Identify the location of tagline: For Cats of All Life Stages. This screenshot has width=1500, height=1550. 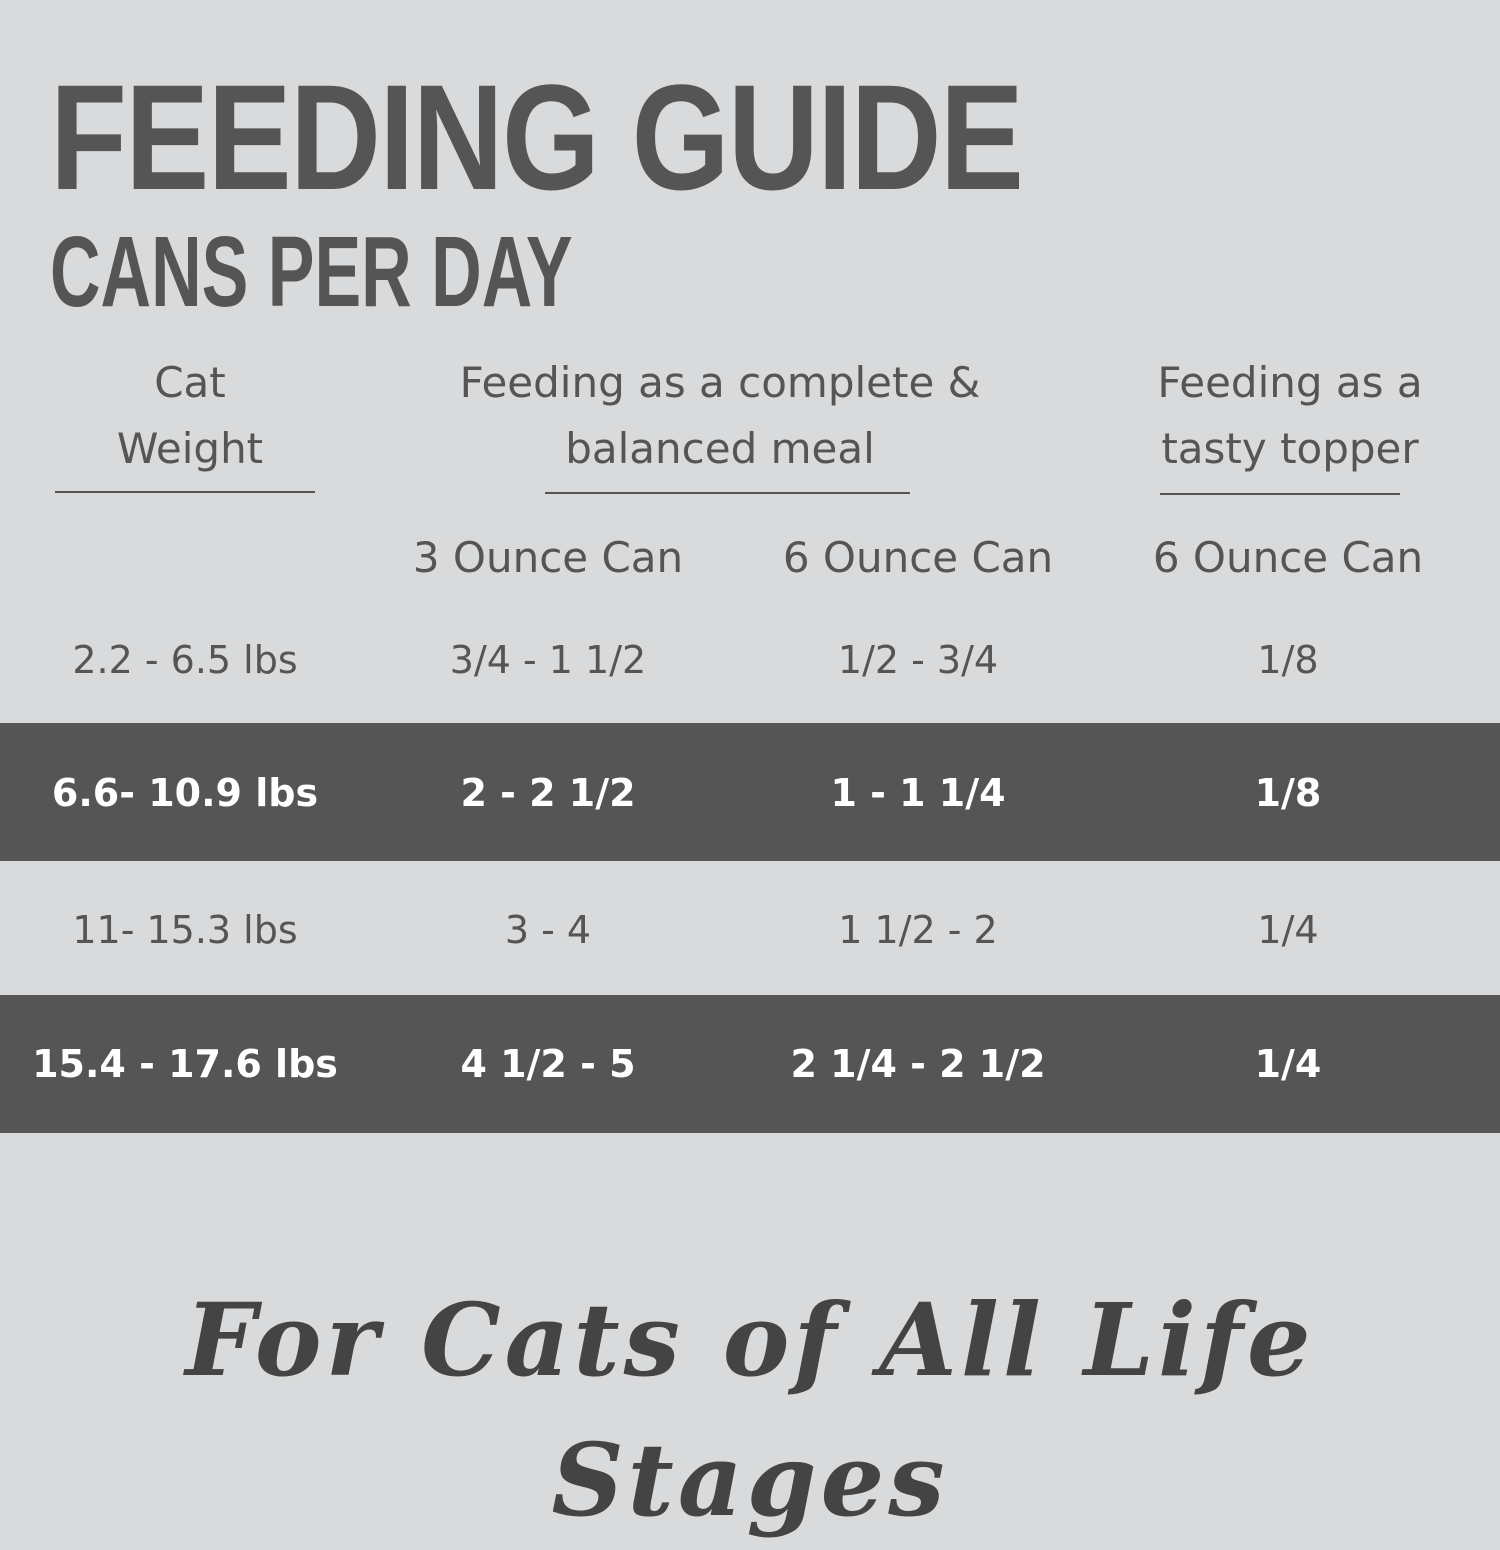
(750, 1410).